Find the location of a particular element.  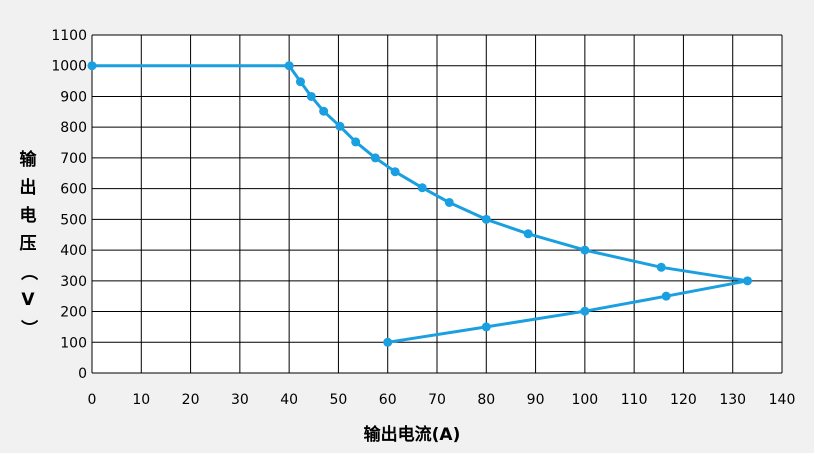

y-tick-label: 500 is located at coordinates (73, 220).